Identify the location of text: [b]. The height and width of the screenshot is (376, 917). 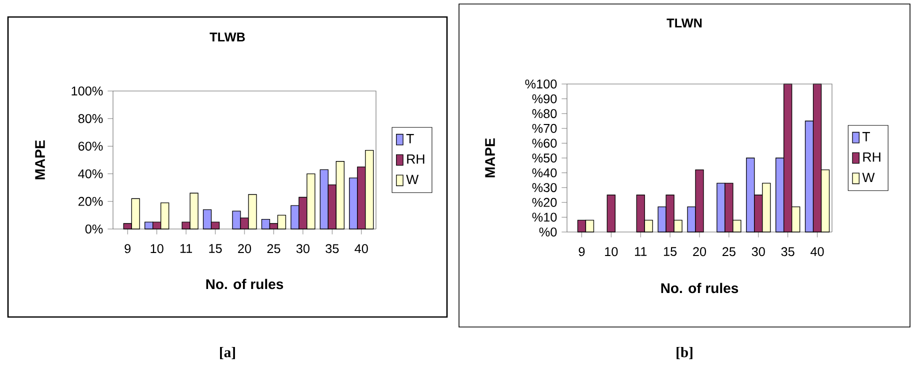
(684, 353).